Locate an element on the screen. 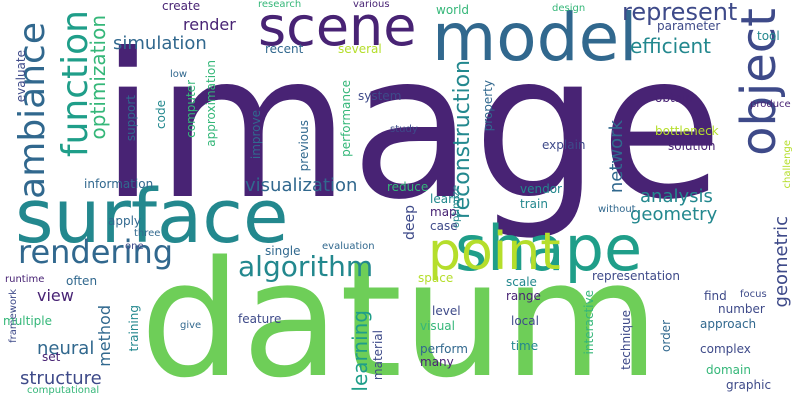 This screenshot has width=800, height=400. word-computational: computational is located at coordinates (63, 390).